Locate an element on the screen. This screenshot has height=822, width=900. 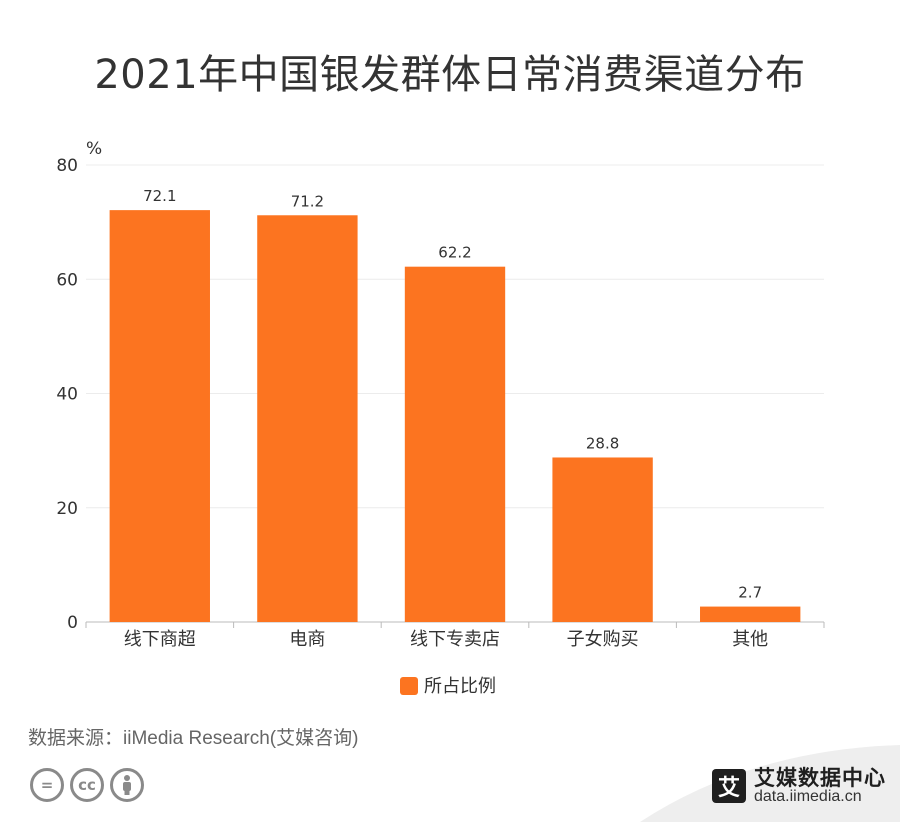
x-tick-label: 线下商超 is located at coordinates (160, 639).